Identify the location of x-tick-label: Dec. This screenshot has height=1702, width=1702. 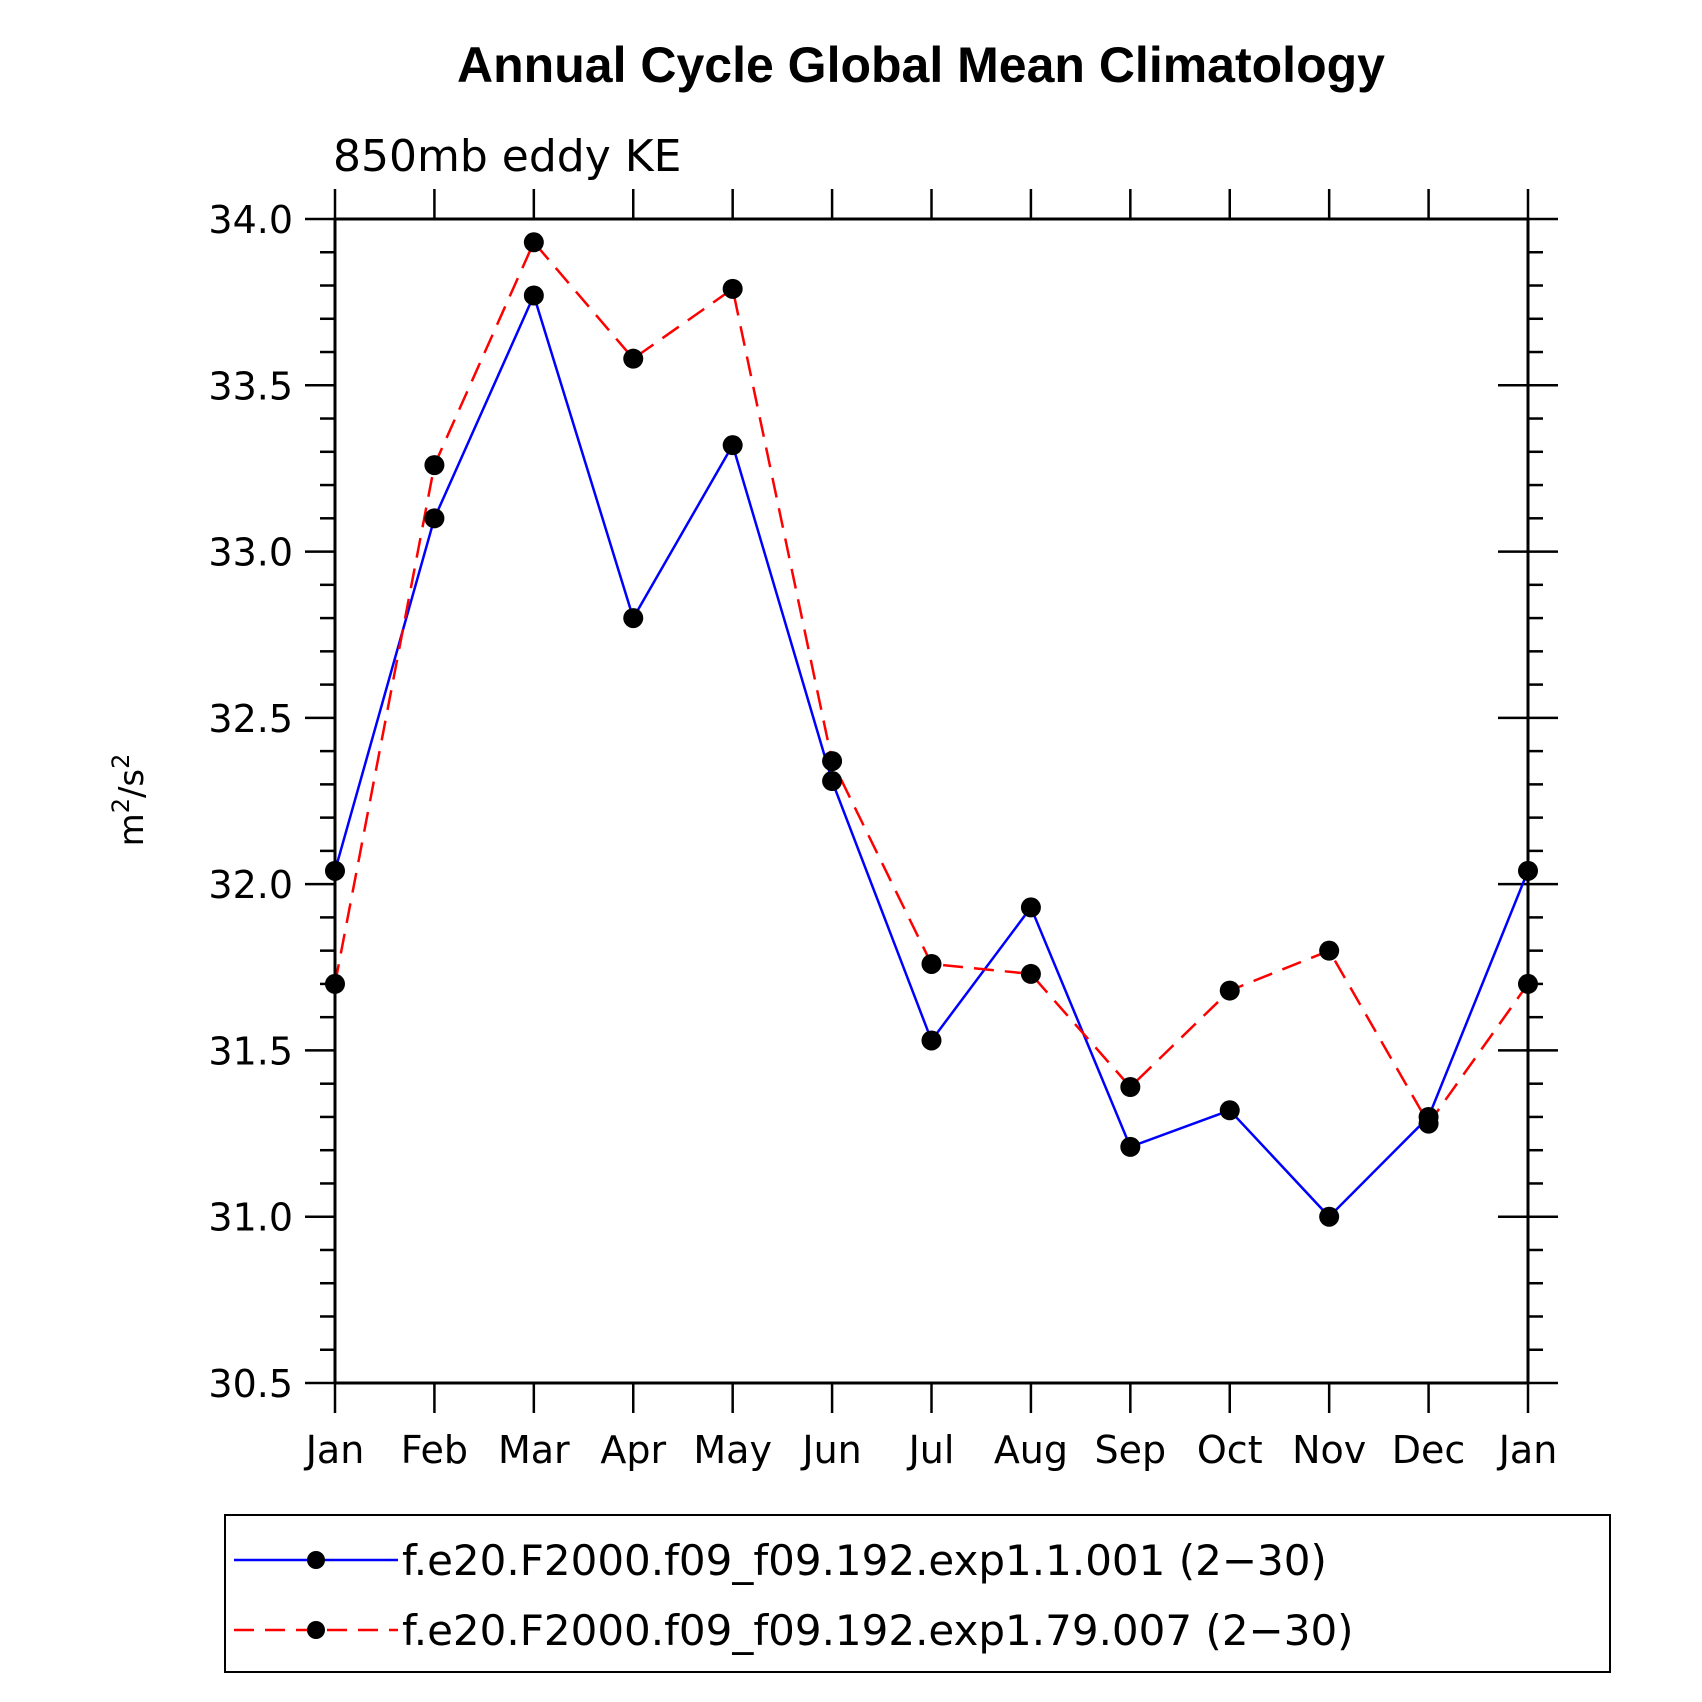
(1429, 1450).